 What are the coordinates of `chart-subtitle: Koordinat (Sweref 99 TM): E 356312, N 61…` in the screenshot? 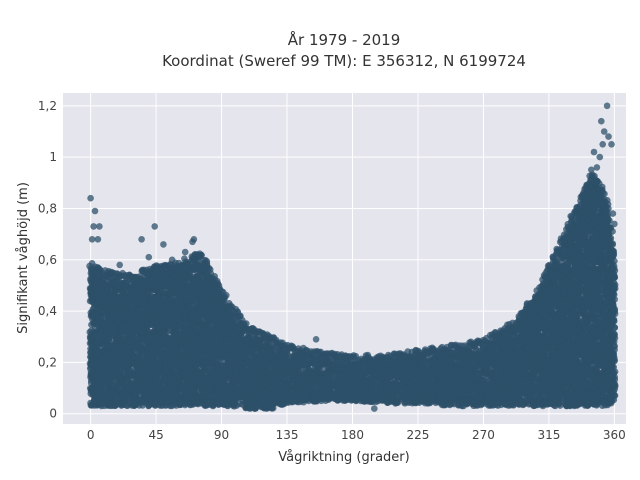 It's located at (344, 61).